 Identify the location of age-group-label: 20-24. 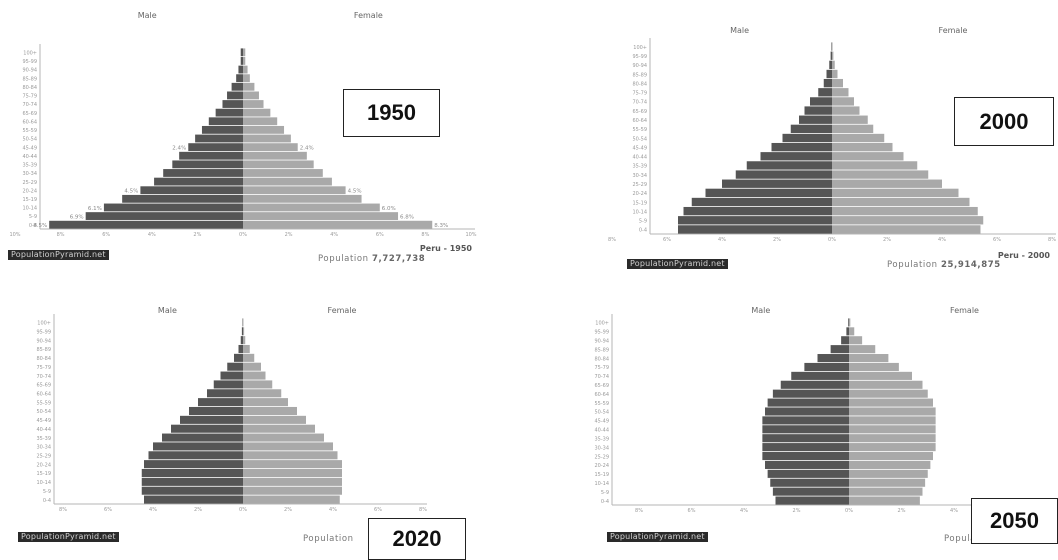
(601, 466).